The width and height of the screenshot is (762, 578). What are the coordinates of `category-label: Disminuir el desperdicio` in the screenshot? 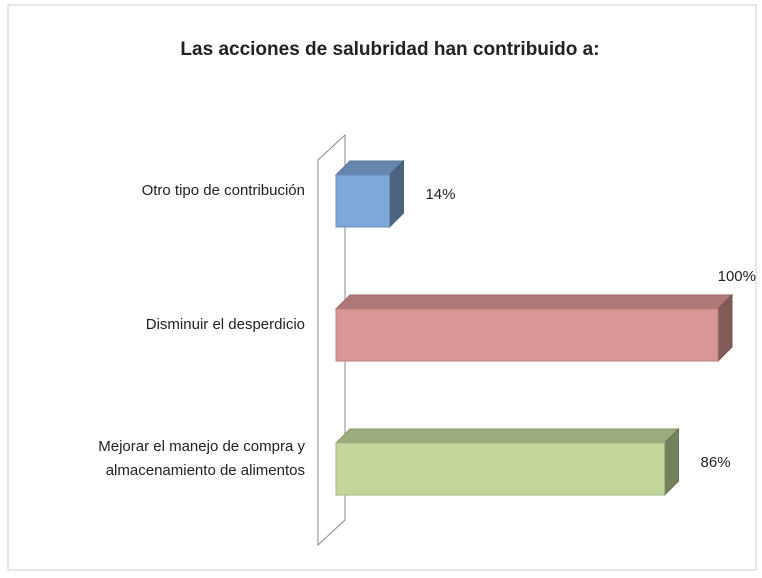 It's located at (225, 324).